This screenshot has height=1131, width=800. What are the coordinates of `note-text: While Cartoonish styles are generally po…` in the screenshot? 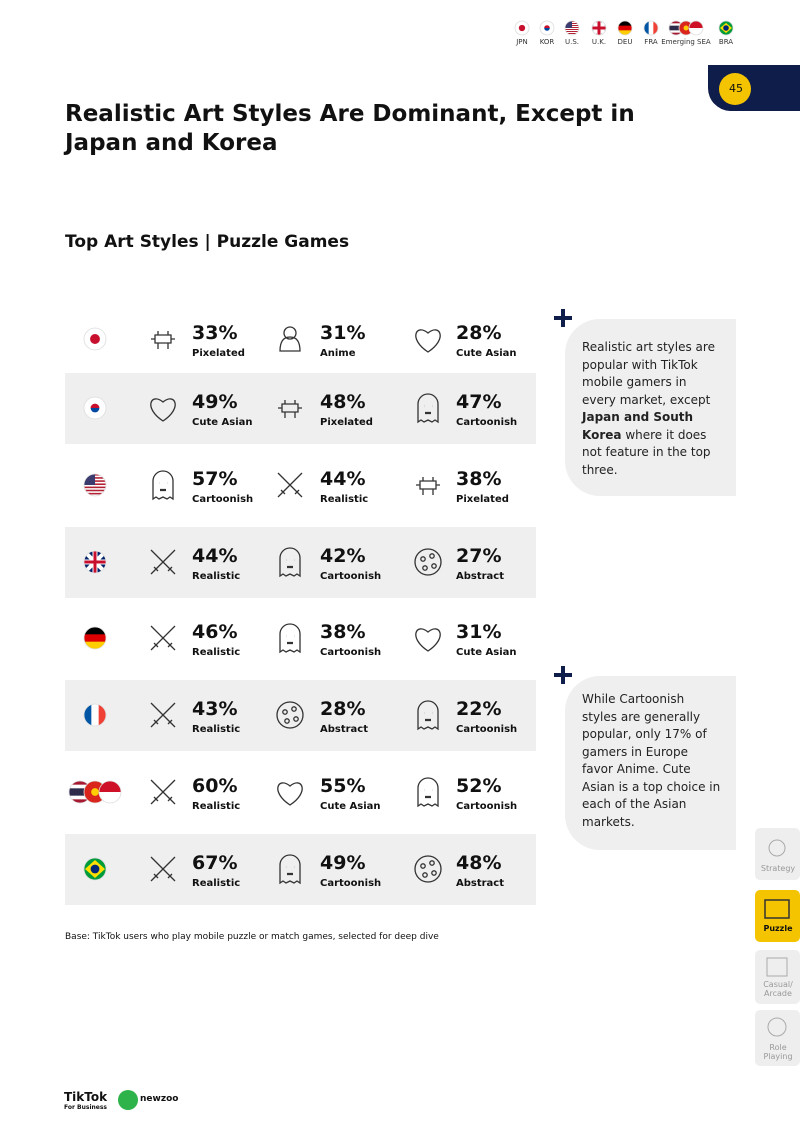 It's located at (651, 760).